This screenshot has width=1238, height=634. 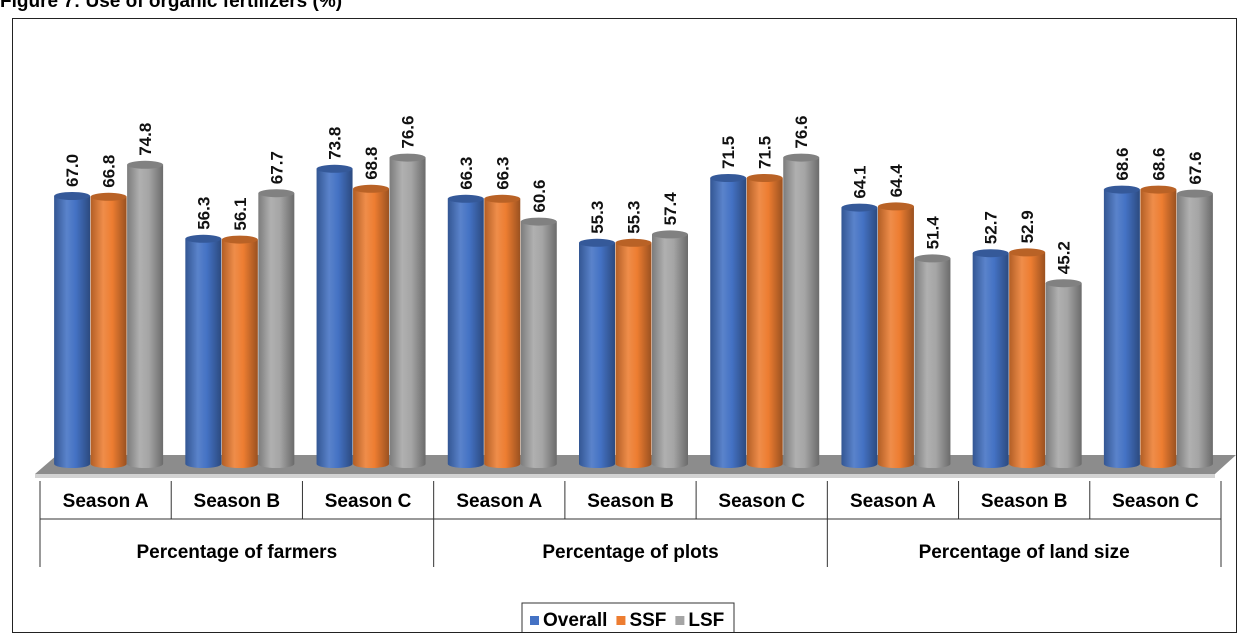 What do you see at coordinates (932, 233) in the screenshot?
I see `data-label-lsf-7: 51.4` at bounding box center [932, 233].